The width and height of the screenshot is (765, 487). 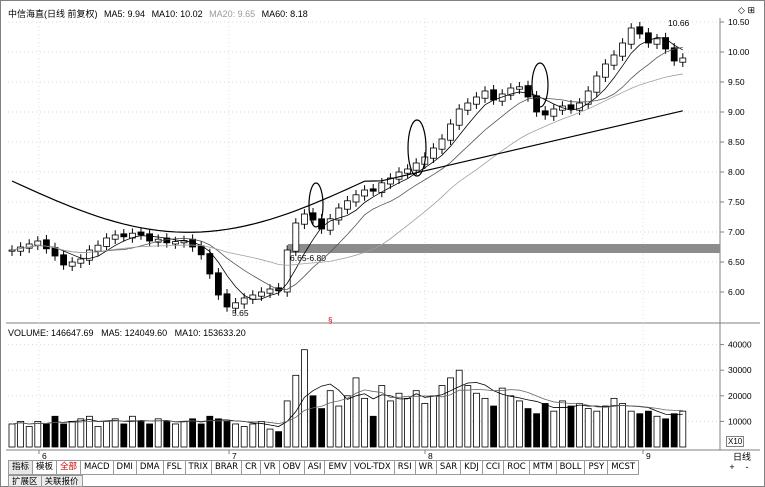 What do you see at coordinates (570, 467) in the screenshot?
I see `indicator-tab: BOLL` at bounding box center [570, 467].